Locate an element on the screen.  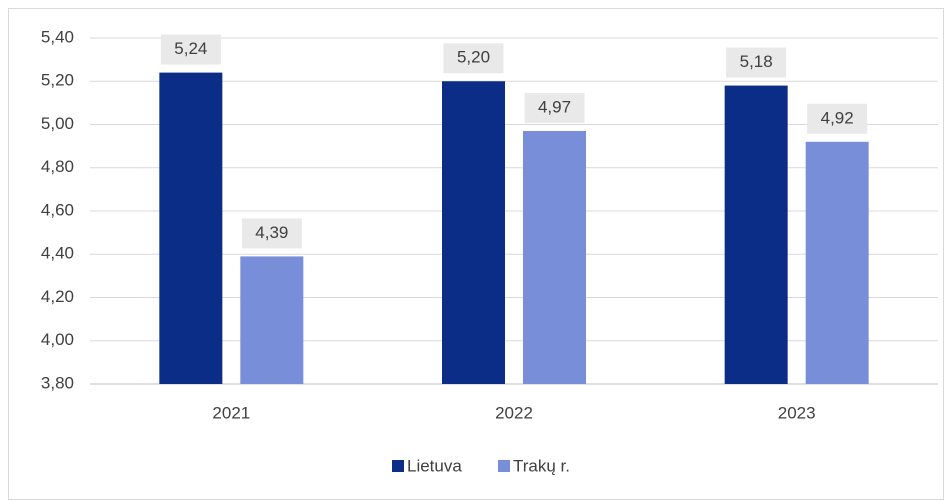
y-tick-label: 4,60 is located at coordinates (57, 209).